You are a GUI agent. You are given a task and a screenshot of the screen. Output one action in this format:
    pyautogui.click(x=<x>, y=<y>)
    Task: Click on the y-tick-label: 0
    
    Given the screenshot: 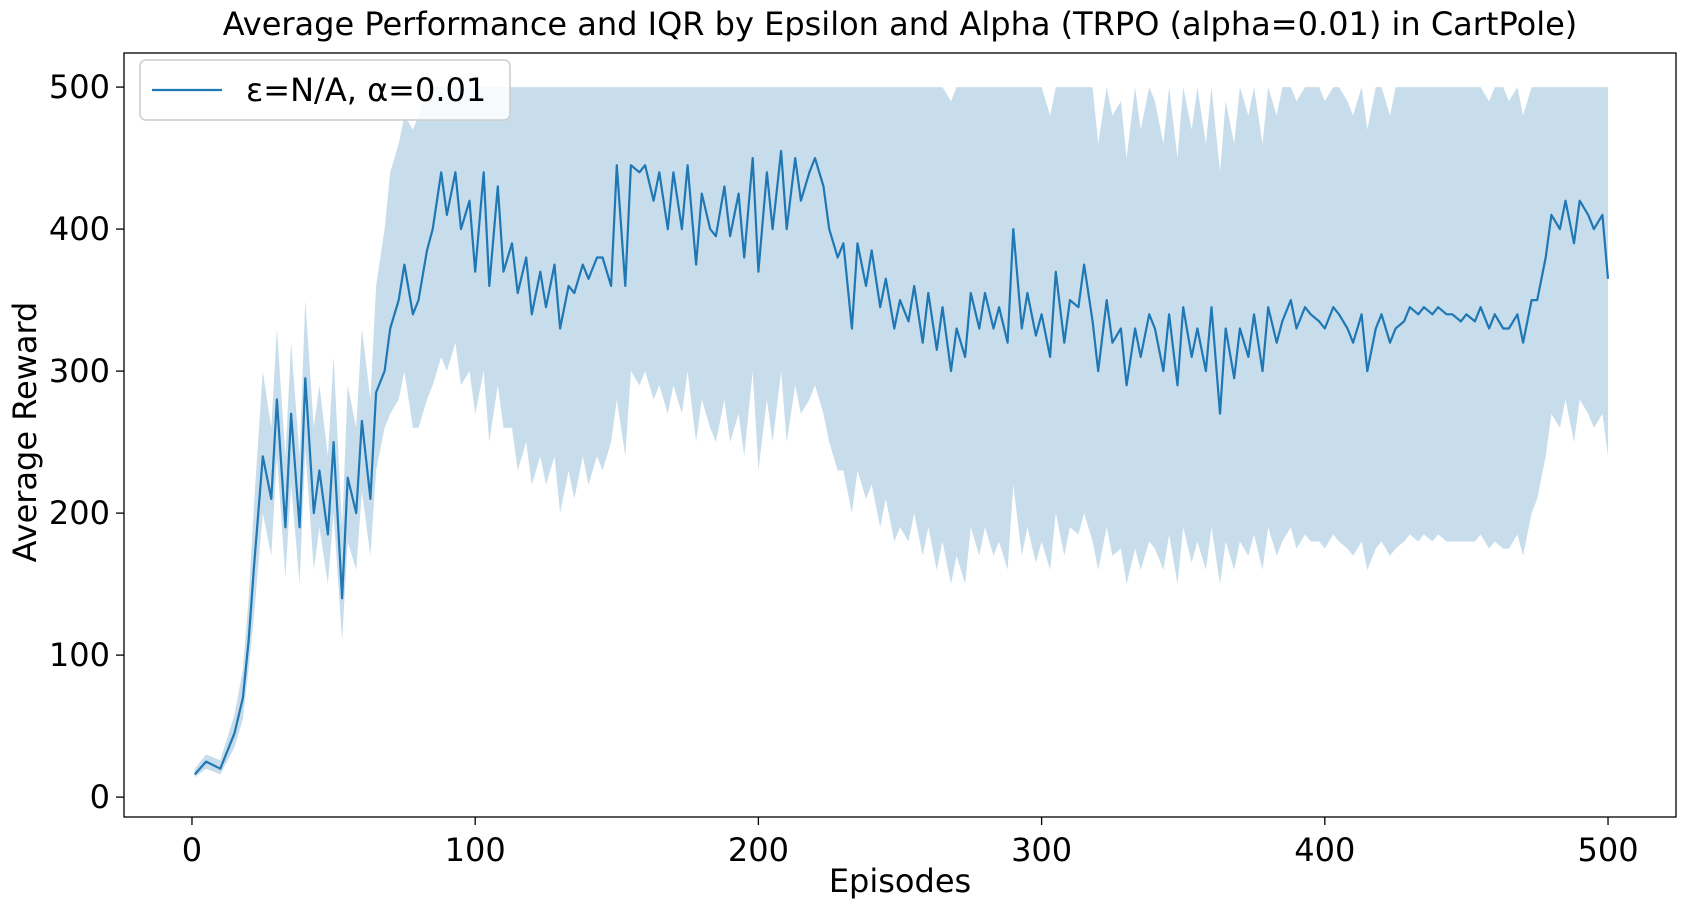 What is the action you would take?
    pyautogui.click(x=100, y=797)
    